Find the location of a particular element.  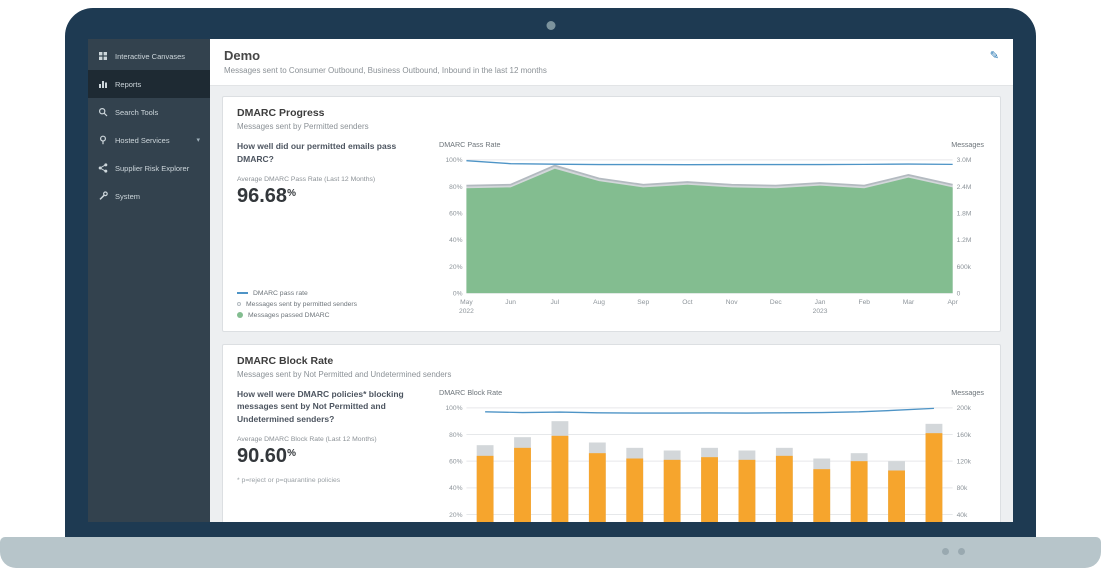

policy-footnote: * p=reject or p=quarantine policies is located at coordinates (289, 480).